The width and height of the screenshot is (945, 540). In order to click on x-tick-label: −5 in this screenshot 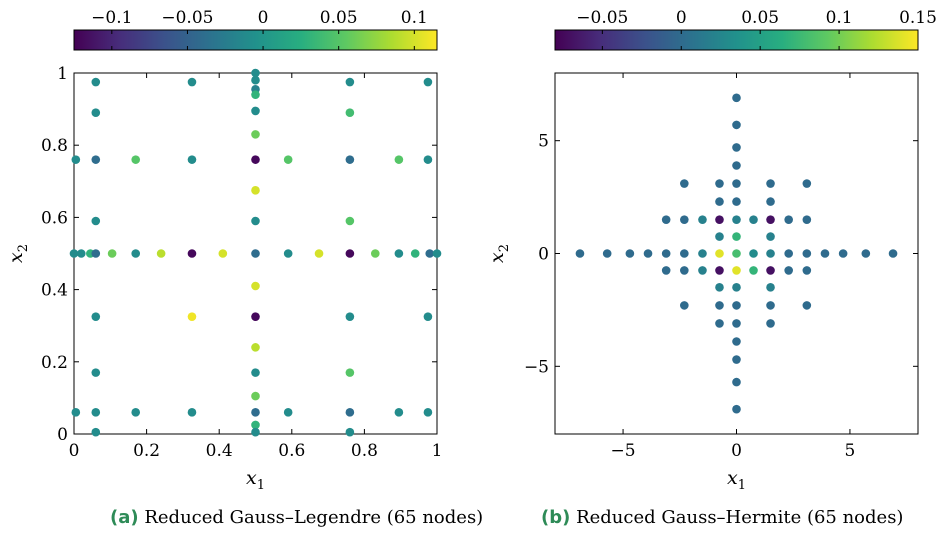, I will do `click(623, 451)`.